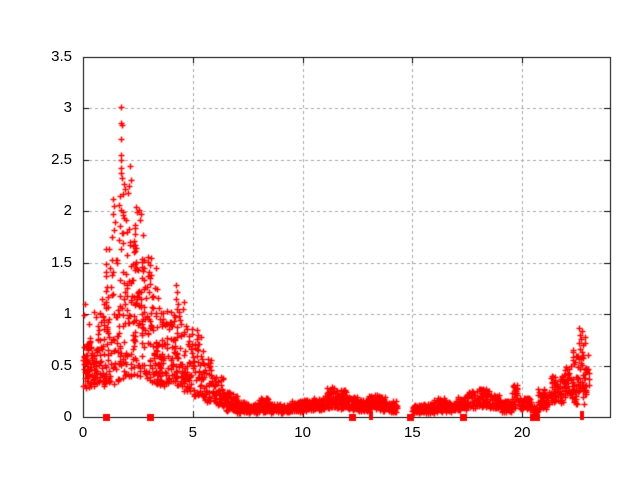  I want to click on y-tick-label: 0, so click(67, 416).